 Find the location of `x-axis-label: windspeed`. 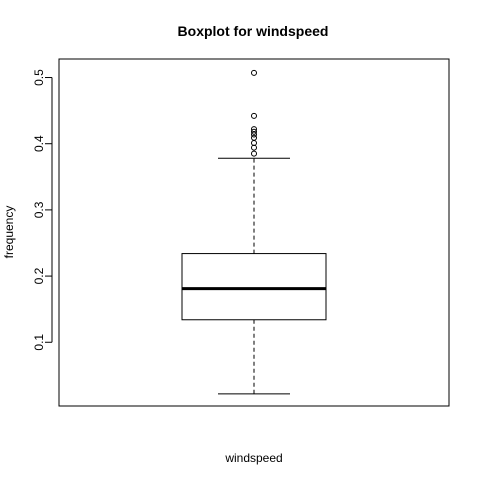

x-axis-label: windspeed is located at coordinates (253, 458).